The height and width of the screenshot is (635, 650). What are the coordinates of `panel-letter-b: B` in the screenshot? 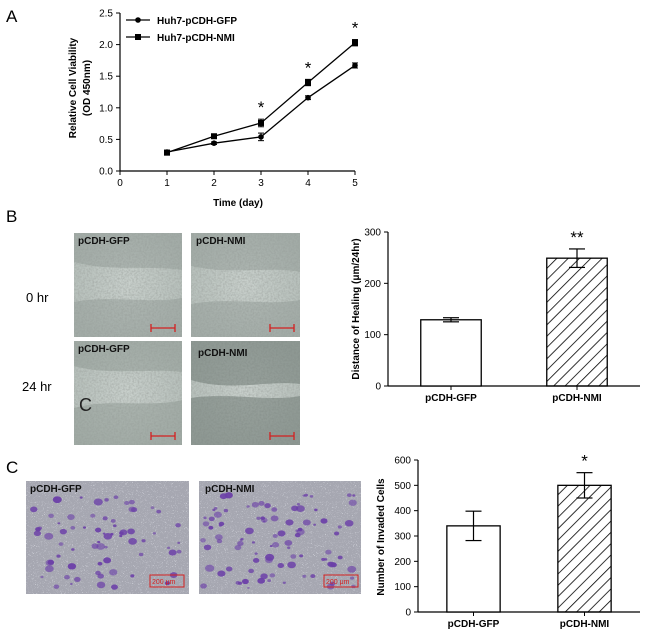 It's located at (11, 216).